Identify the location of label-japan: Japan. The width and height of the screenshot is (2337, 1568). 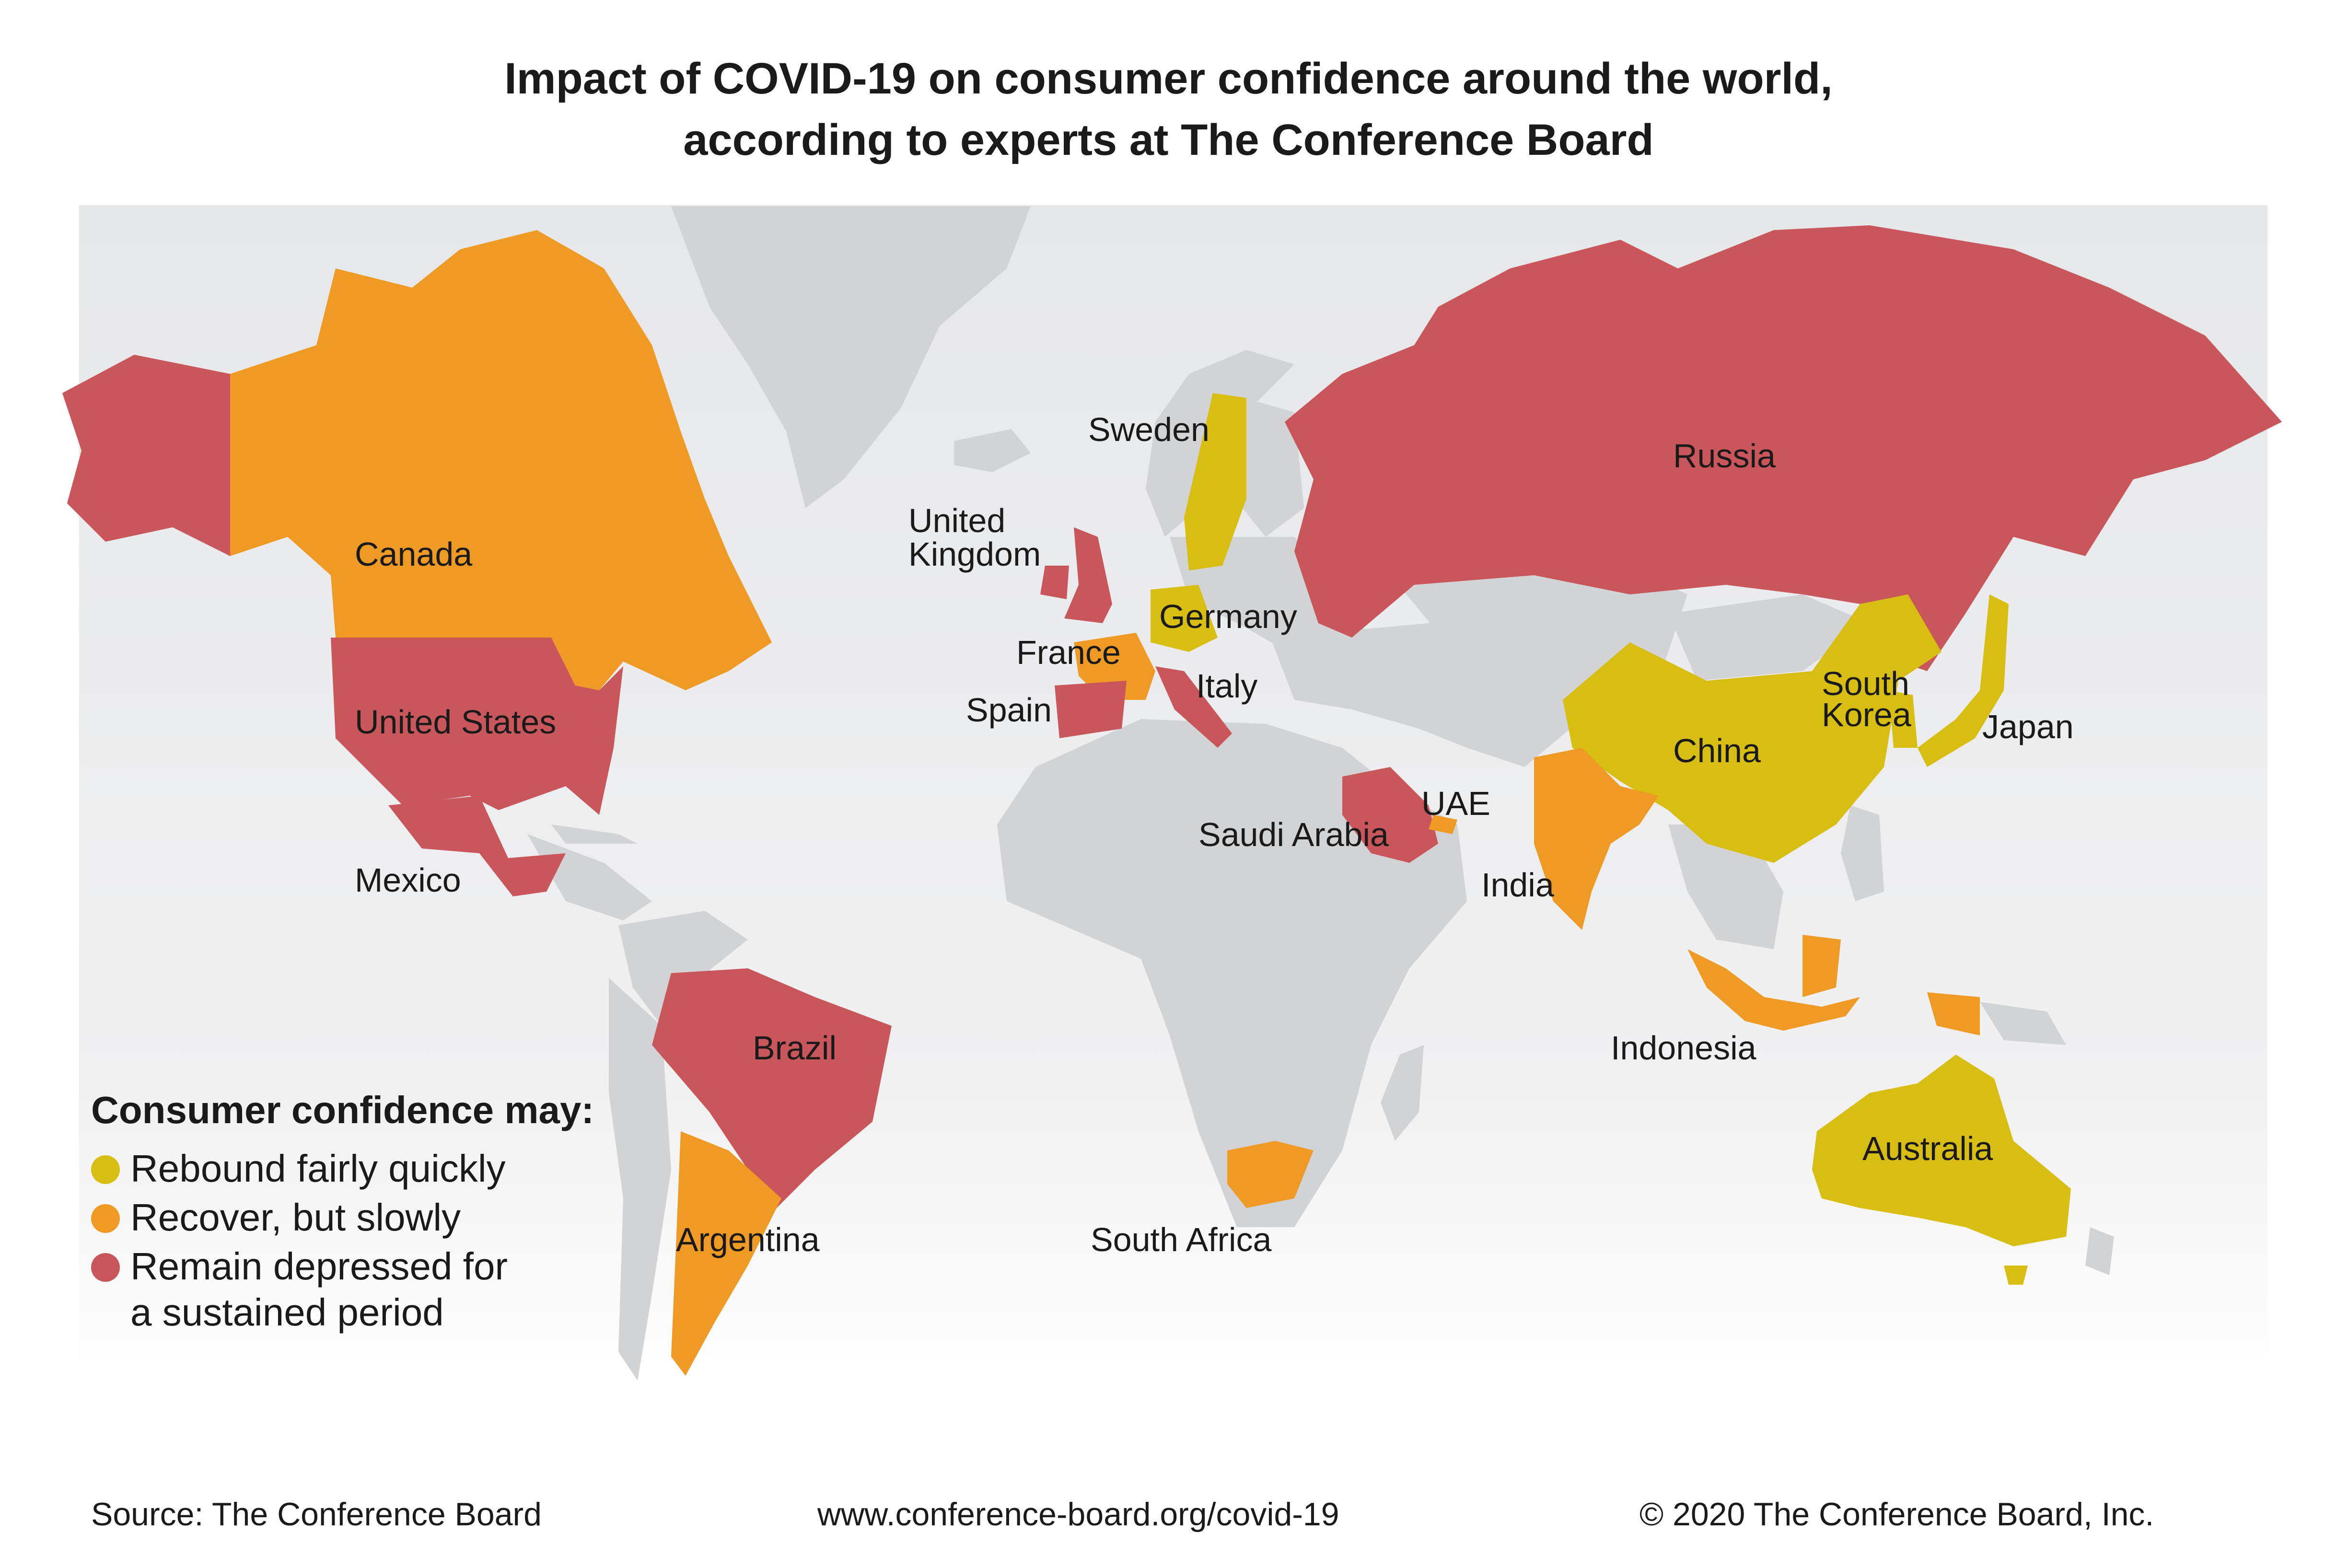
(2028, 726).